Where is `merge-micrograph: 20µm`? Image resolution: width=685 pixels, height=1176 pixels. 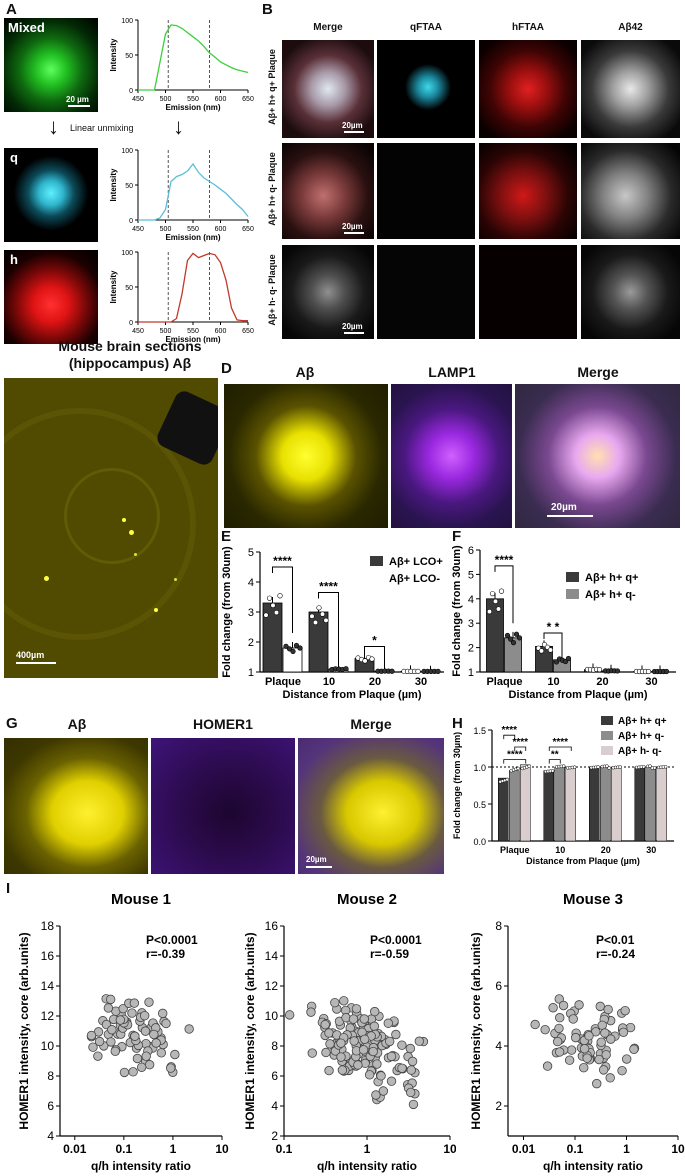 merge-micrograph: 20µm is located at coordinates (371, 806).